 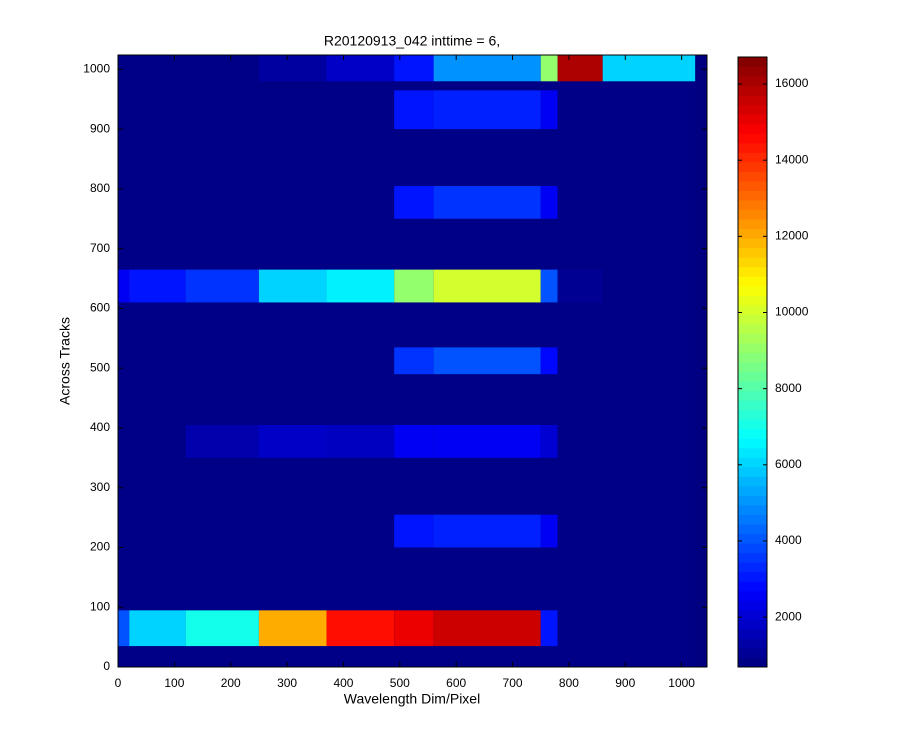 What do you see at coordinates (106, 666) in the screenshot?
I see `y-tick-label: 0` at bounding box center [106, 666].